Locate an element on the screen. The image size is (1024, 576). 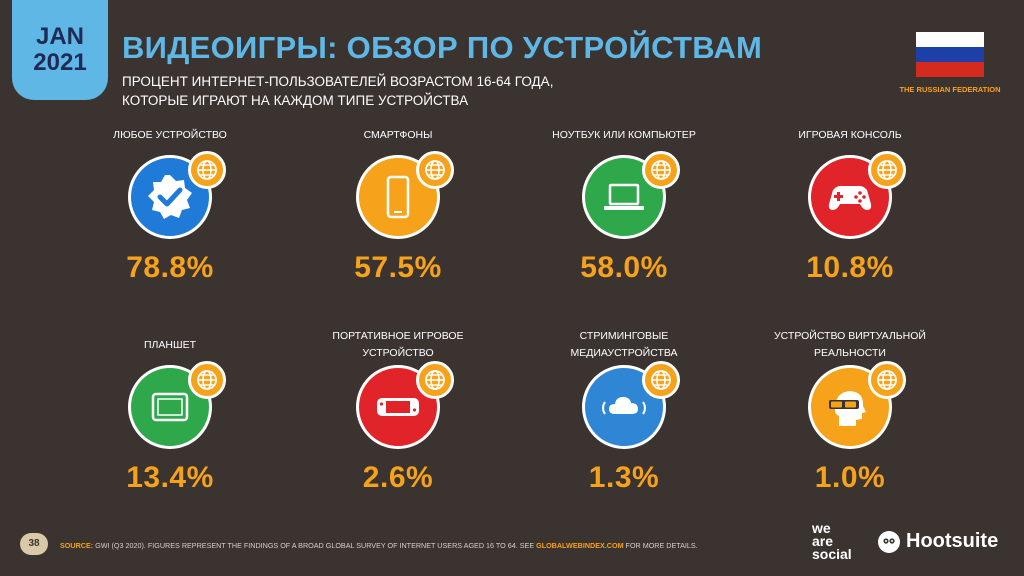
cloud-streaming-icon is located at coordinates (624, 407).